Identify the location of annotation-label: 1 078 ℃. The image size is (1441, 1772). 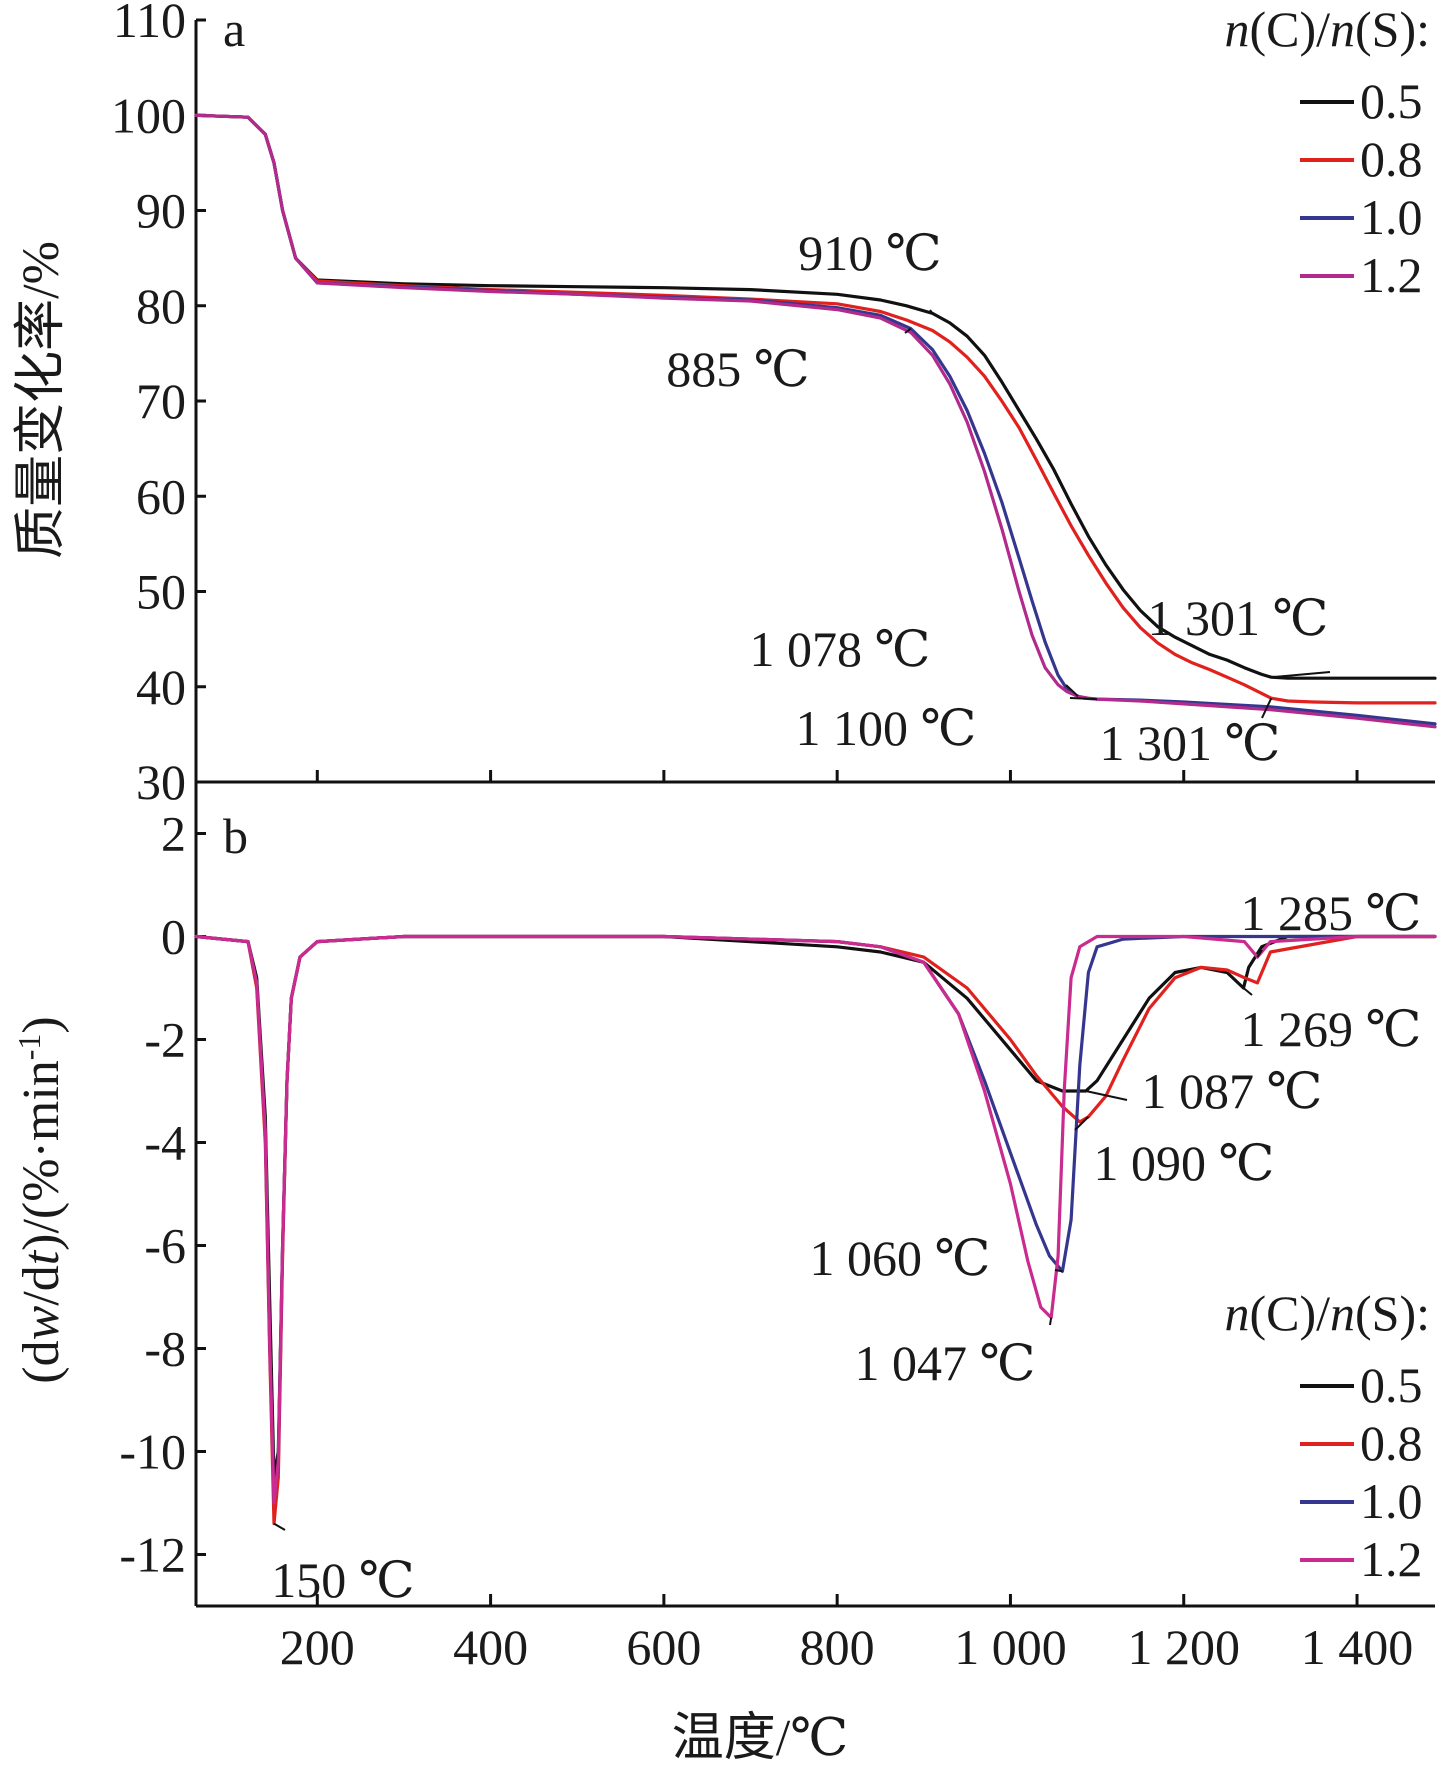
(840, 649).